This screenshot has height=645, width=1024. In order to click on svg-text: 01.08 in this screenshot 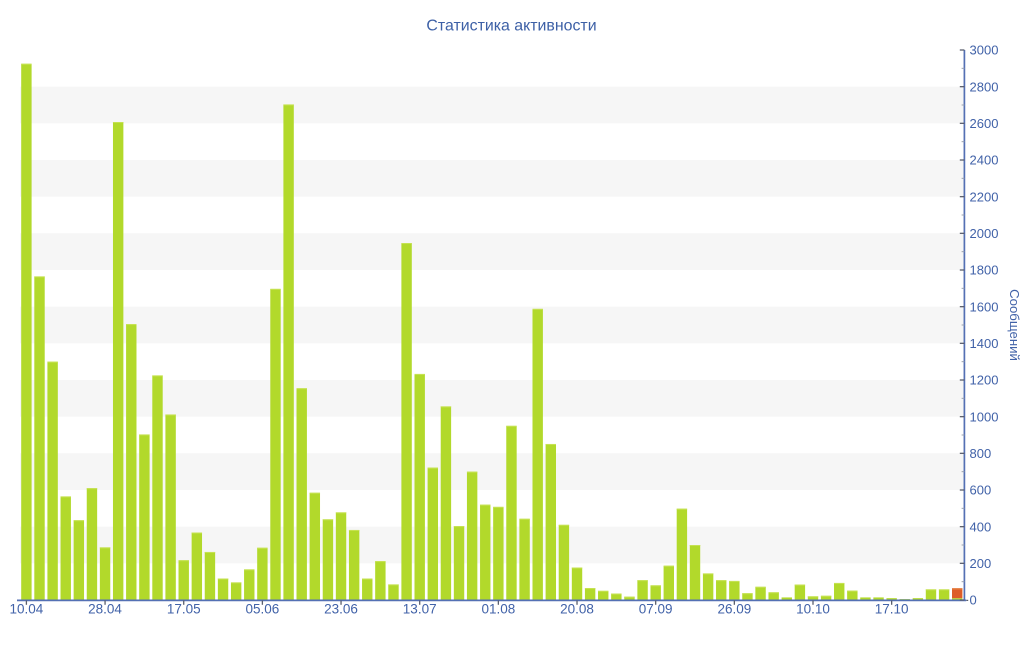, I will do `click(498, 609)`.